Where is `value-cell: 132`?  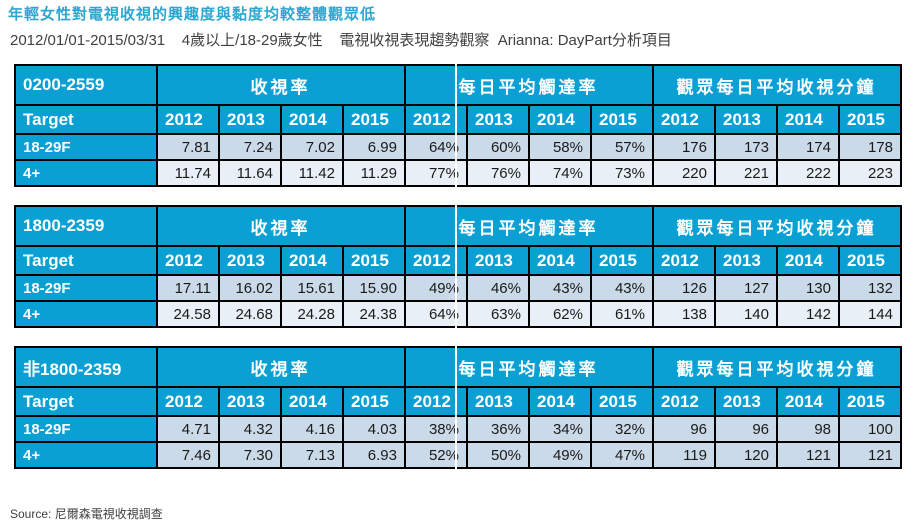
value-cell: 132 is located at coordinates (870, 288).